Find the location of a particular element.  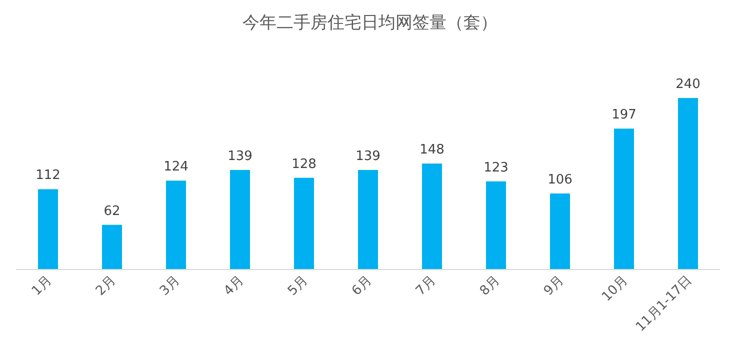

x-tick-label: 4月 is located at coordinates (234, 286).